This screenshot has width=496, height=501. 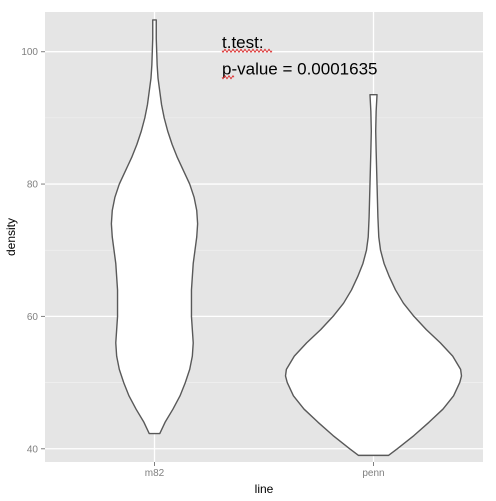 I want to click on x-axis-title: line, so click(x=264, y=489).